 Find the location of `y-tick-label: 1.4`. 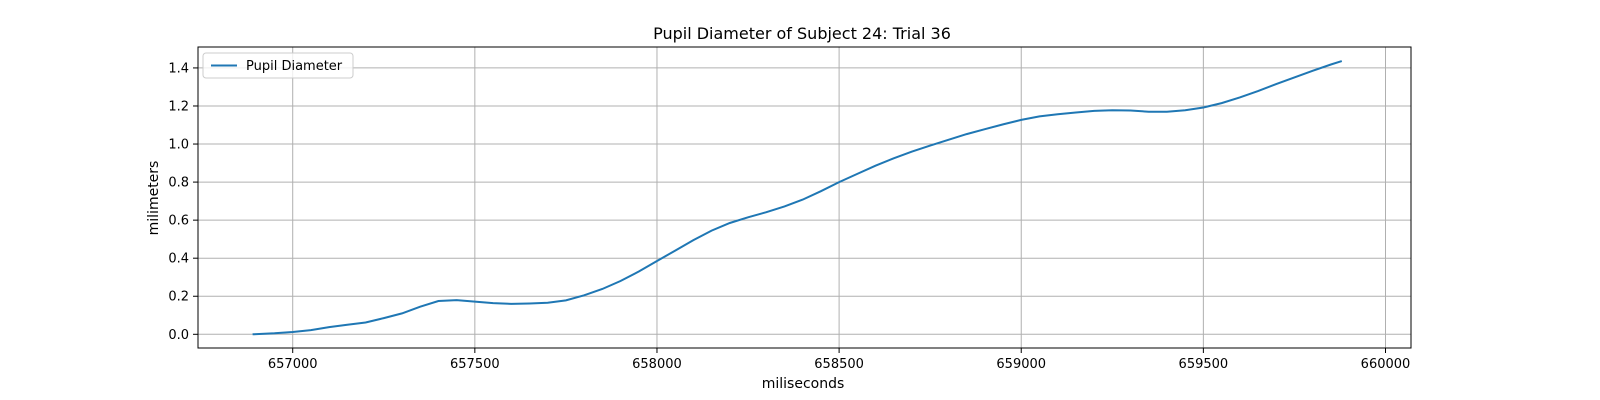

y-tick-label: 1.4 is located at coordinates (178, 68).